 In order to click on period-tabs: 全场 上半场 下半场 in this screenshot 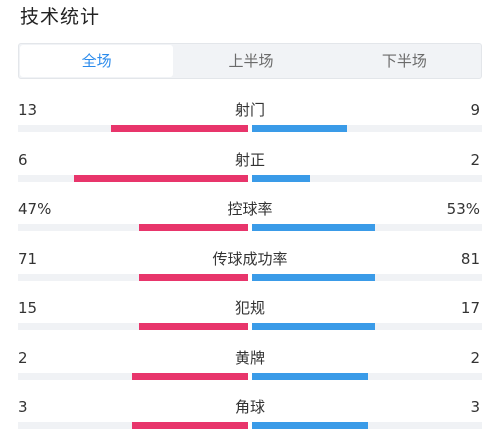, I will do `click(250, 61)`.